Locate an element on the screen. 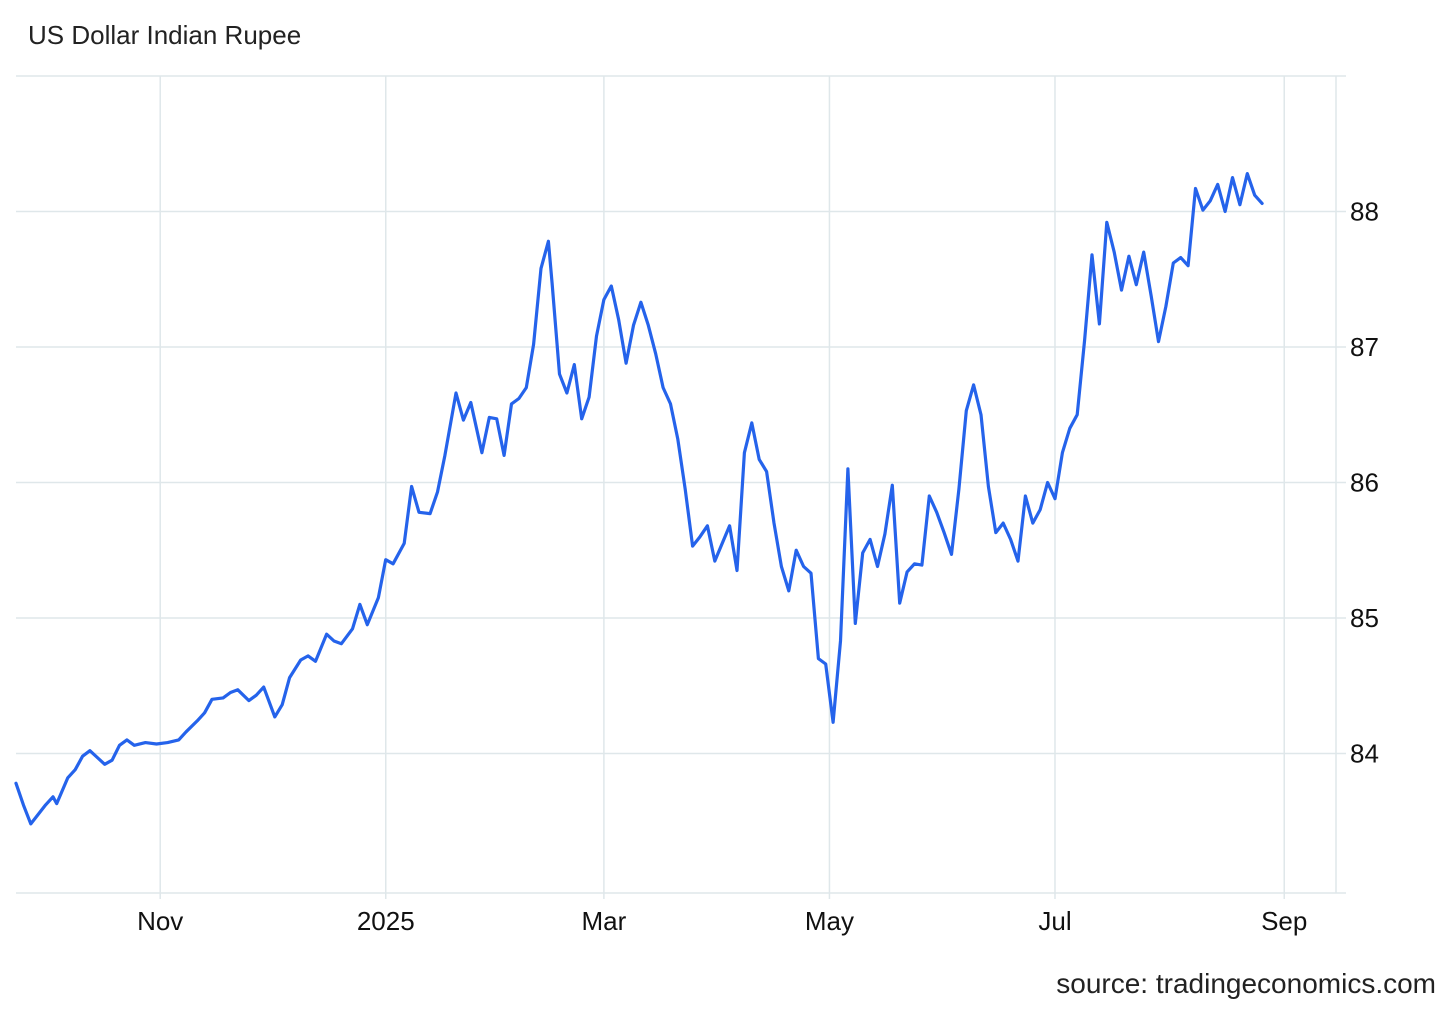 The height and width of the screenshot is (1009, 1456). y-tick-label: 85 is located at coordinates (1364, 618).